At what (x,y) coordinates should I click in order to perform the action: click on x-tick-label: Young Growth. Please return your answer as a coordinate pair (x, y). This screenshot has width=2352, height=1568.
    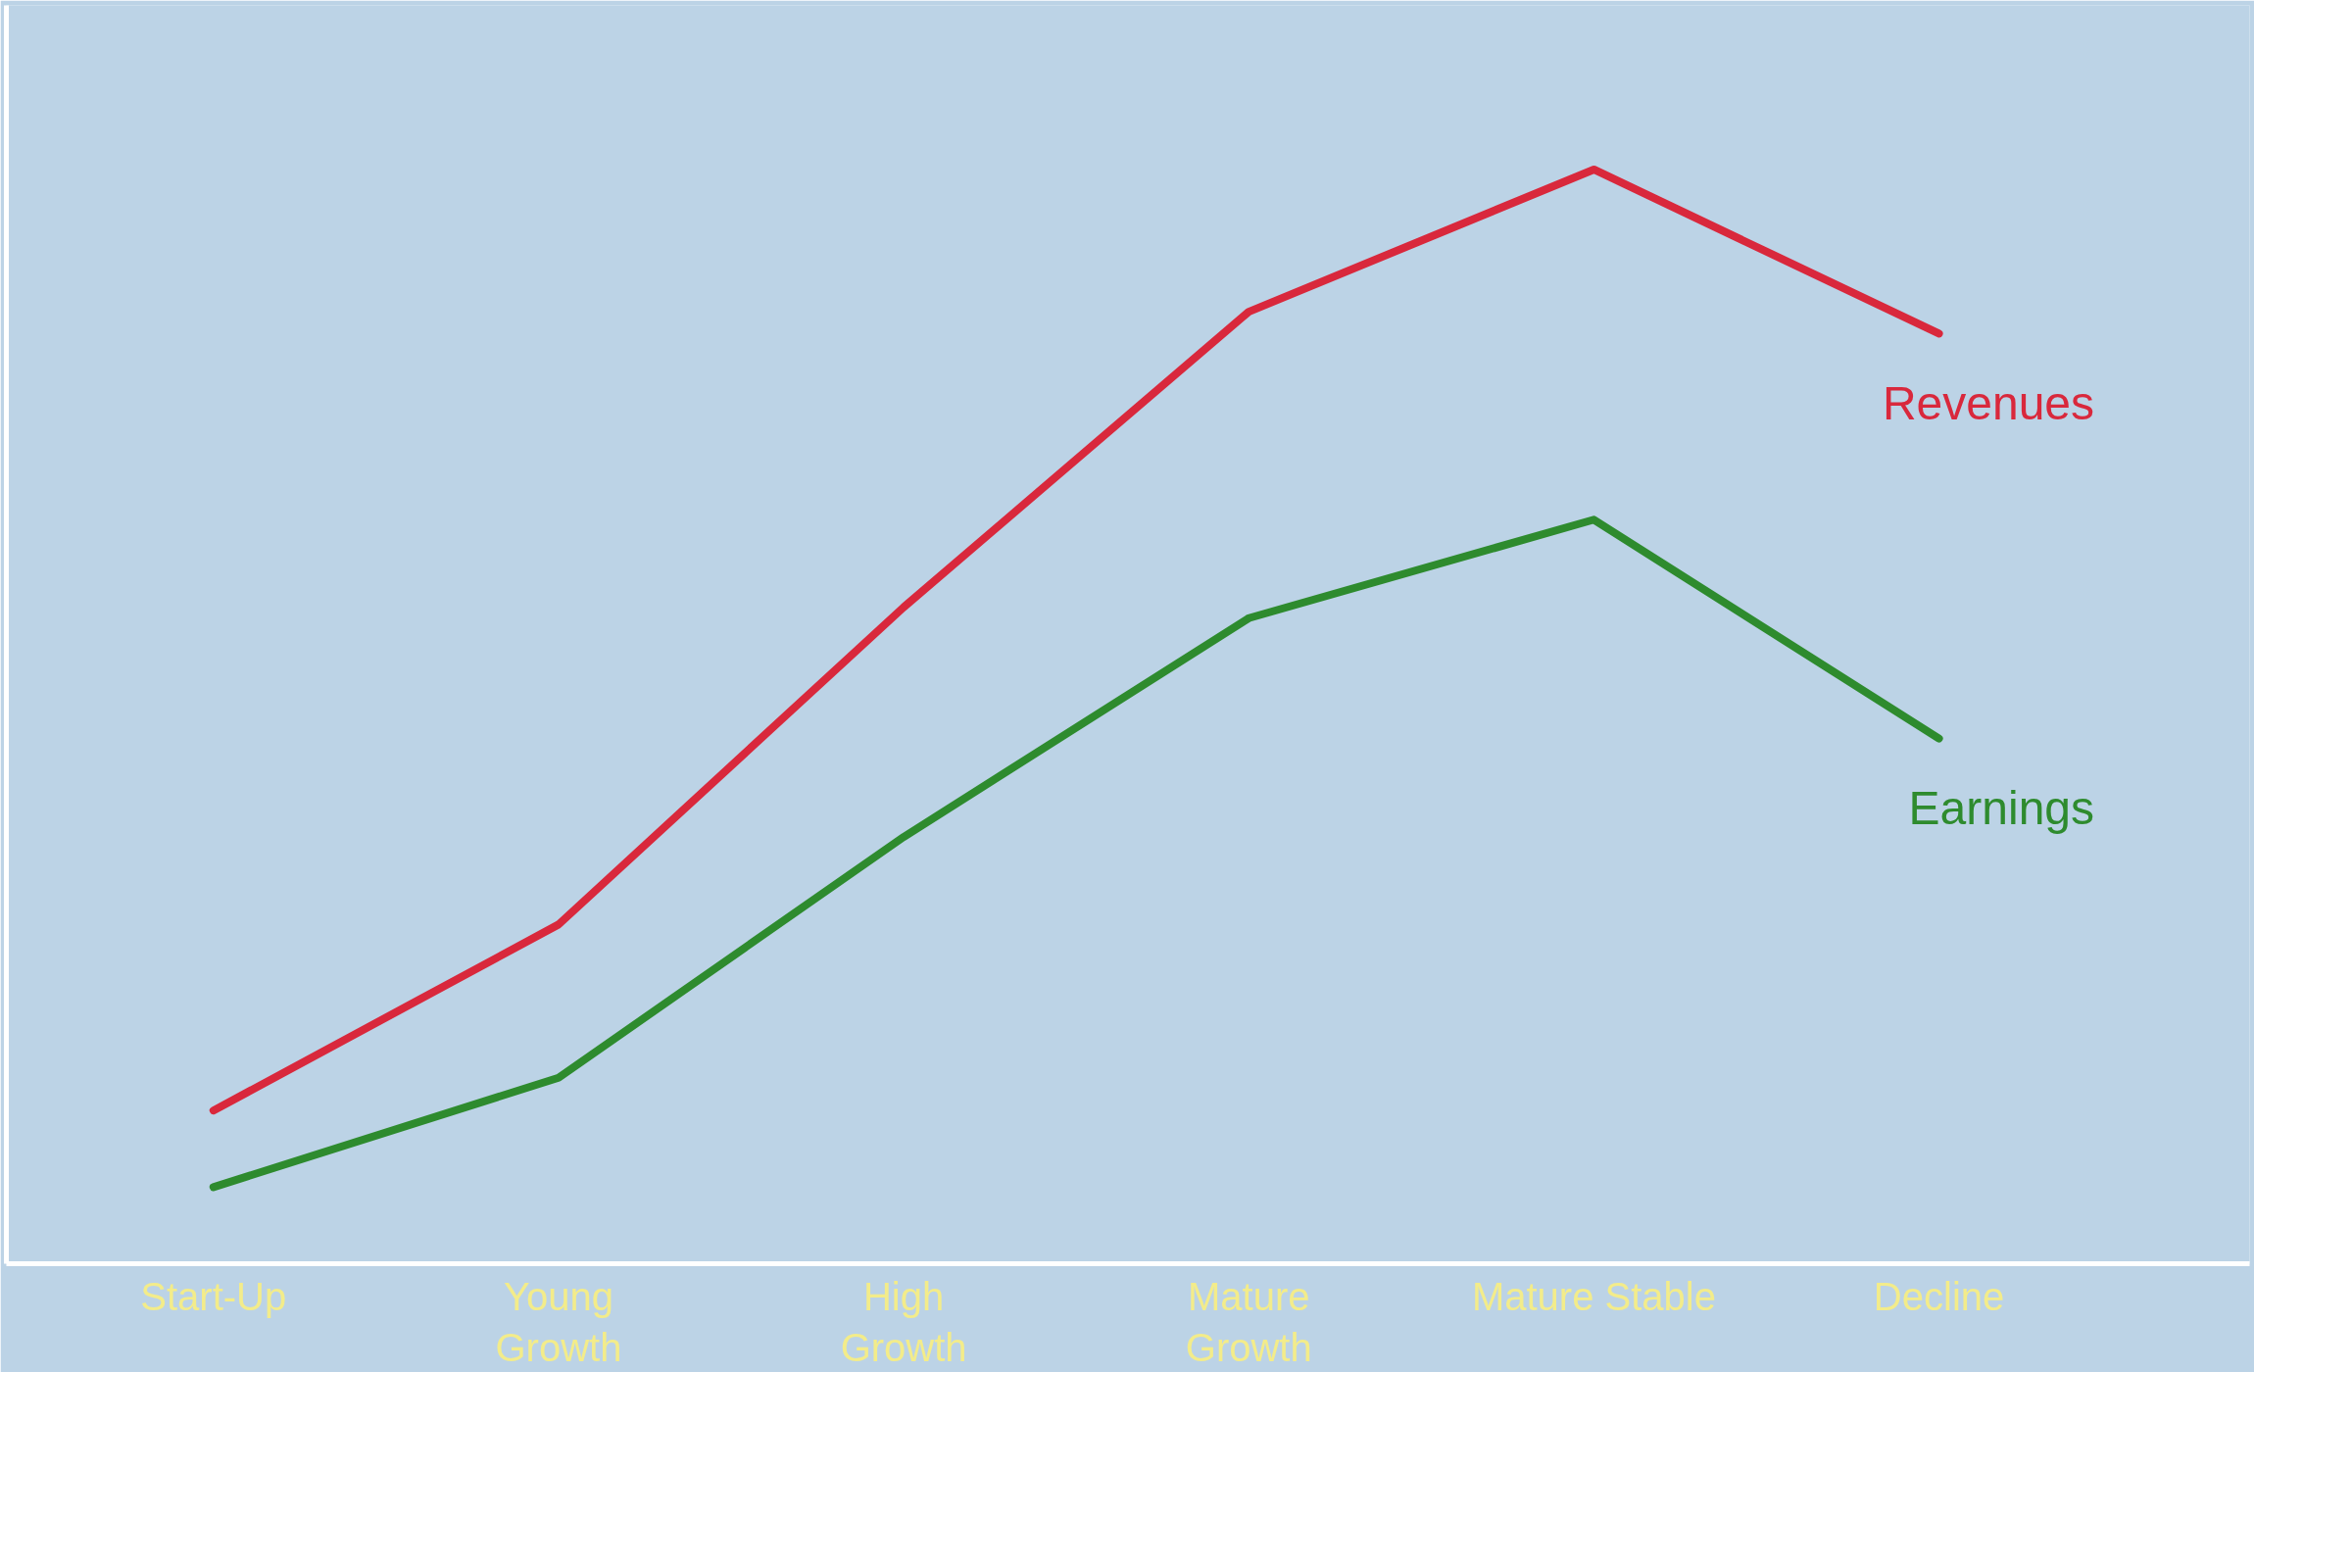
    Looking at the image, I should click on (558, 1322).